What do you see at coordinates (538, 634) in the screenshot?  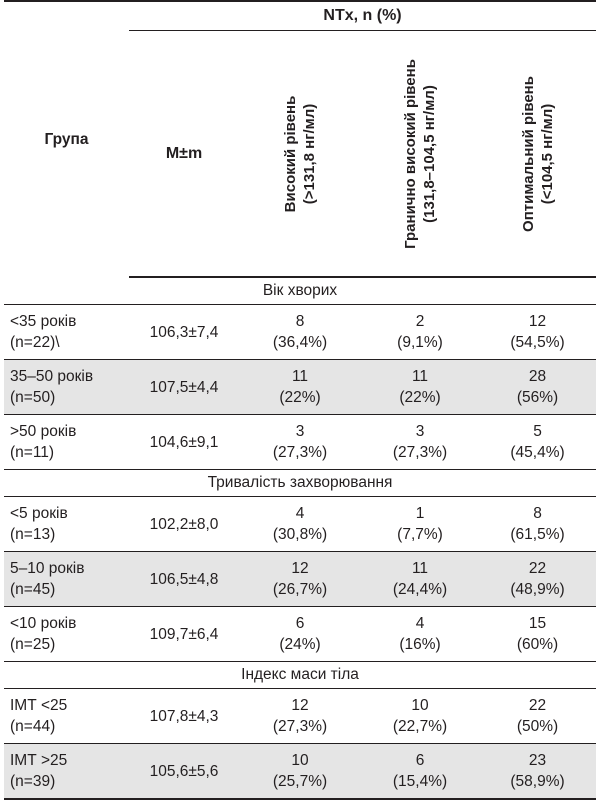 I see `optimal-cell: 15 (60%)` at bounding box center [538, 634].